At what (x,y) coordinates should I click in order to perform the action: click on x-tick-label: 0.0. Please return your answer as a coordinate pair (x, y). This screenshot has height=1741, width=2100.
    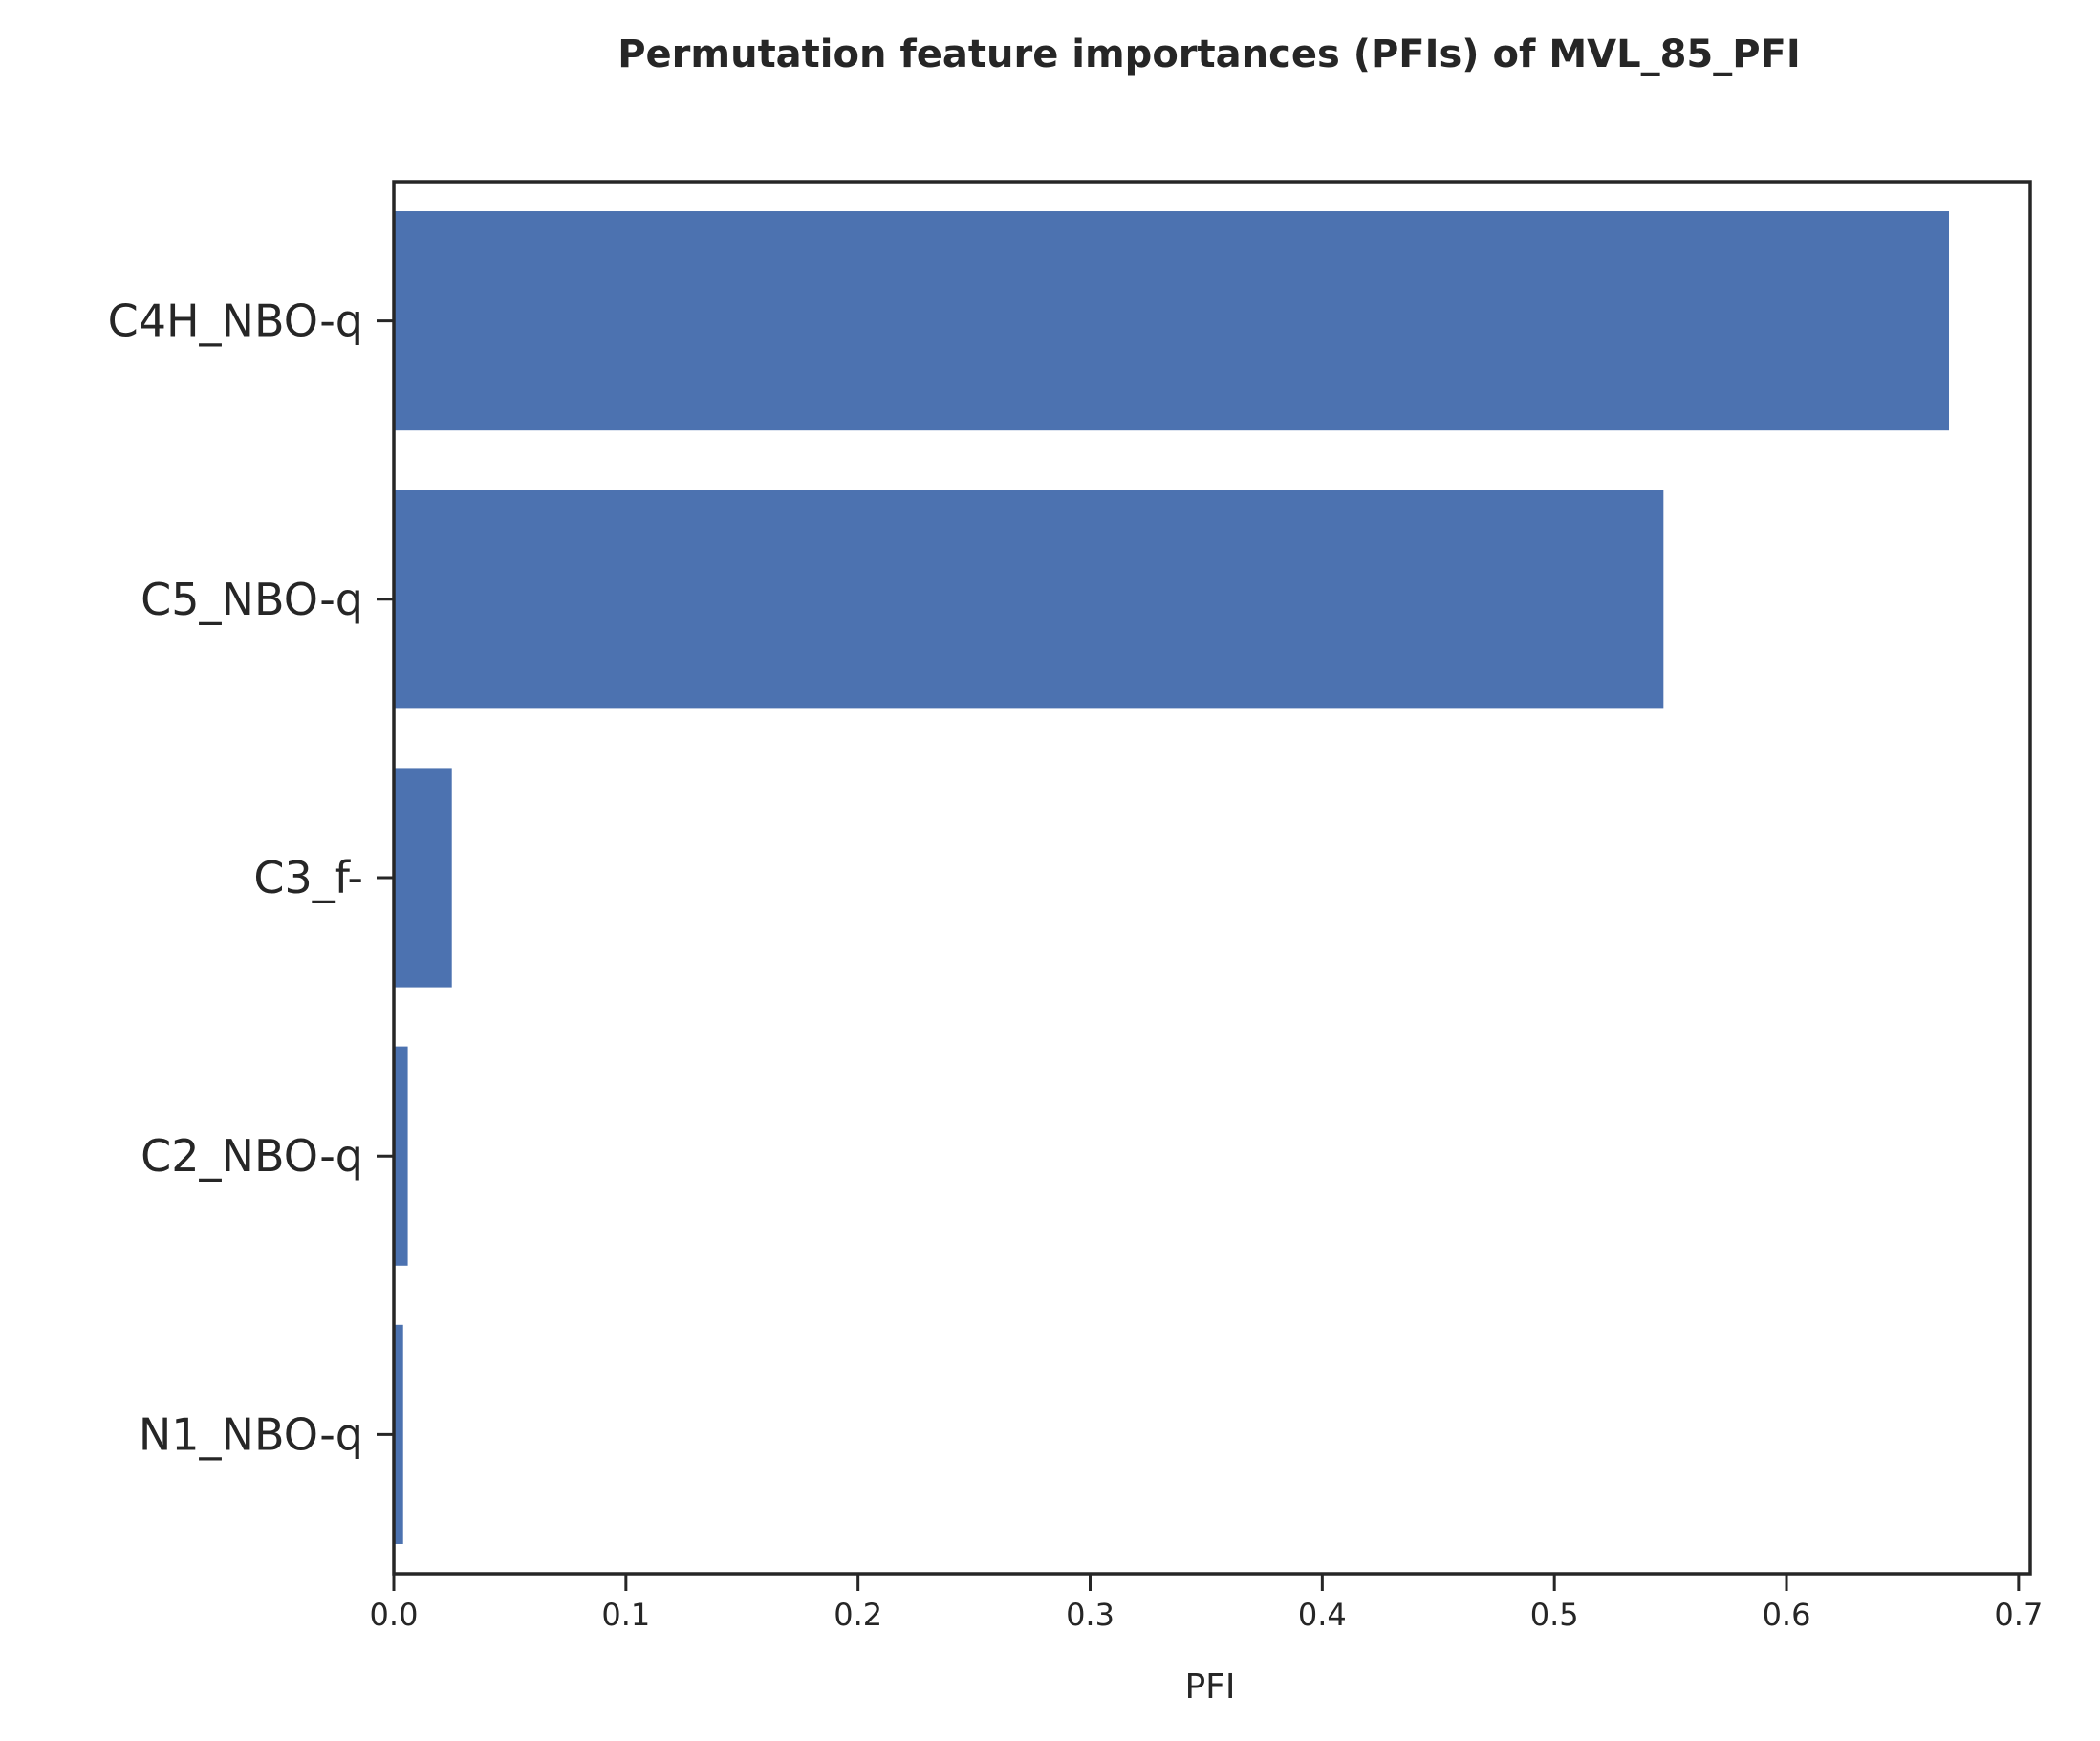
    Looking at the image, I should click on (394, 1615).